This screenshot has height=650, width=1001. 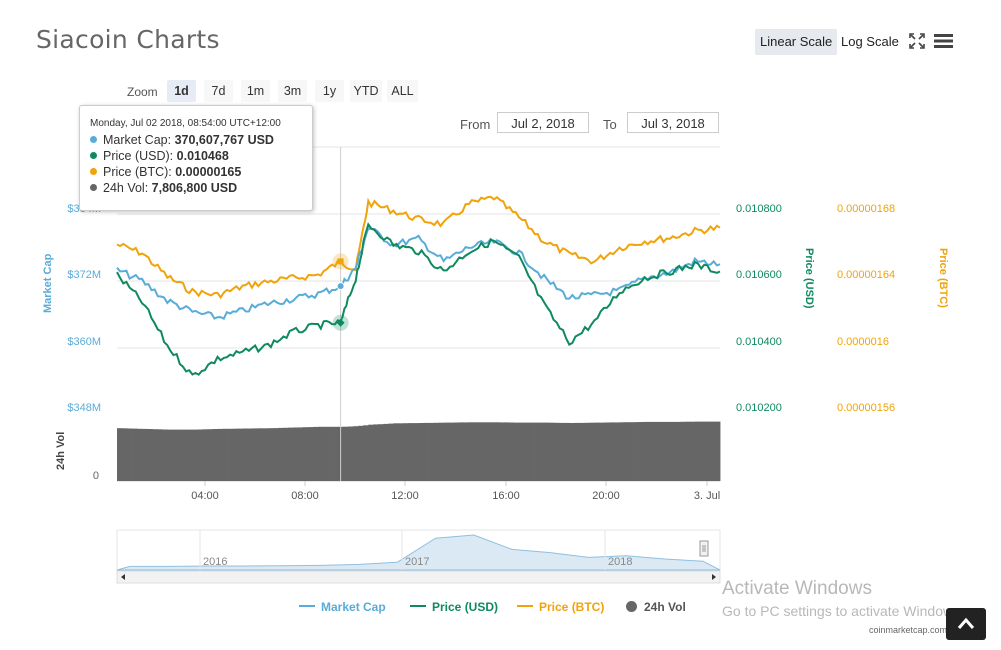 What do you see at coordinates (418, 247) in the screenshot?
I see `series-line-price-btc` at bounding box center [418, 247].